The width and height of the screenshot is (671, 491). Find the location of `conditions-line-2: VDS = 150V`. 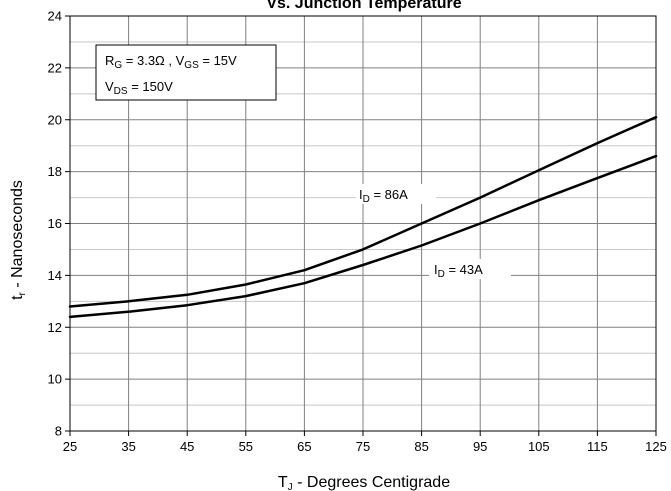

conditions-line-2: VDS = 150V is located at coordinates (139, 88).